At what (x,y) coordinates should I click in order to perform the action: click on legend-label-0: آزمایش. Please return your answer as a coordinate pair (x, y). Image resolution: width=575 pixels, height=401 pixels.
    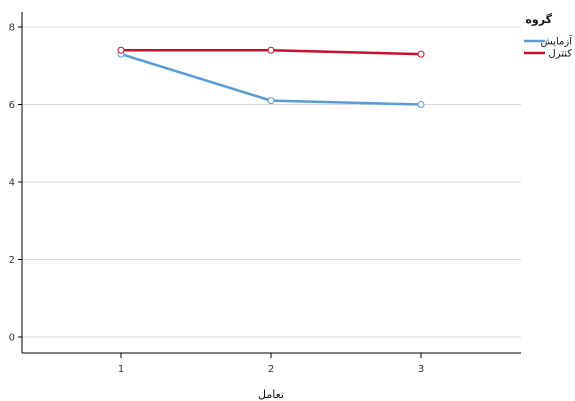
    Looking at the image, I should click on (556, 41).